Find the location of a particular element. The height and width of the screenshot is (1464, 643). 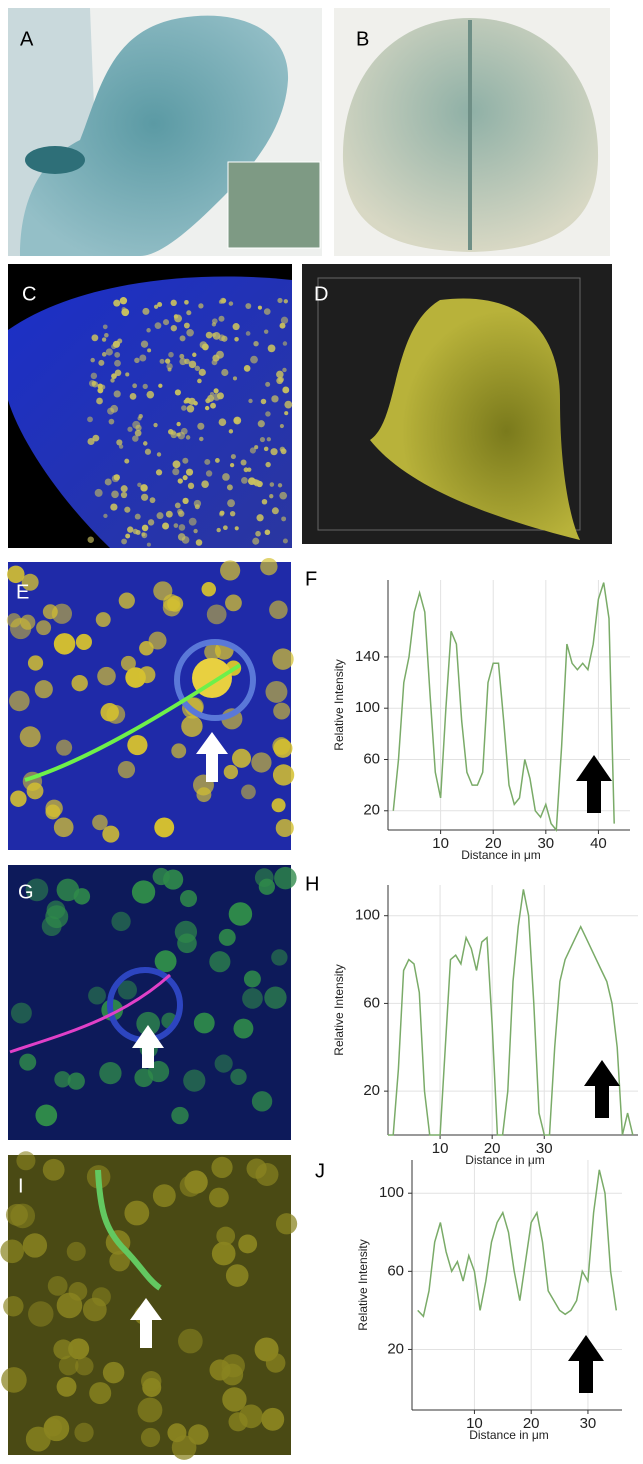

panel-label: H is located at coordinates (312, 884).